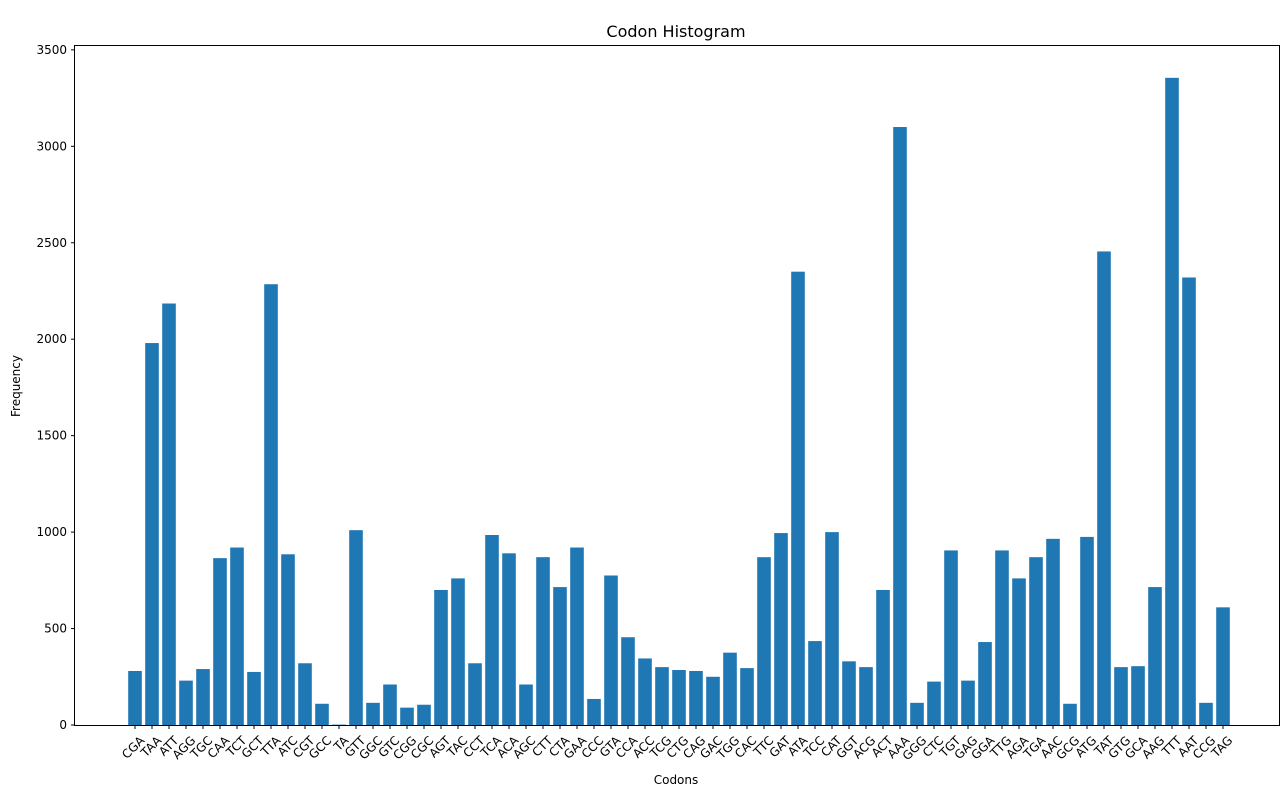  What do you see at coordinates (51, 339) in the screenshot?
I see `y-tick-label: 2000` at bounding box center [51, 339].